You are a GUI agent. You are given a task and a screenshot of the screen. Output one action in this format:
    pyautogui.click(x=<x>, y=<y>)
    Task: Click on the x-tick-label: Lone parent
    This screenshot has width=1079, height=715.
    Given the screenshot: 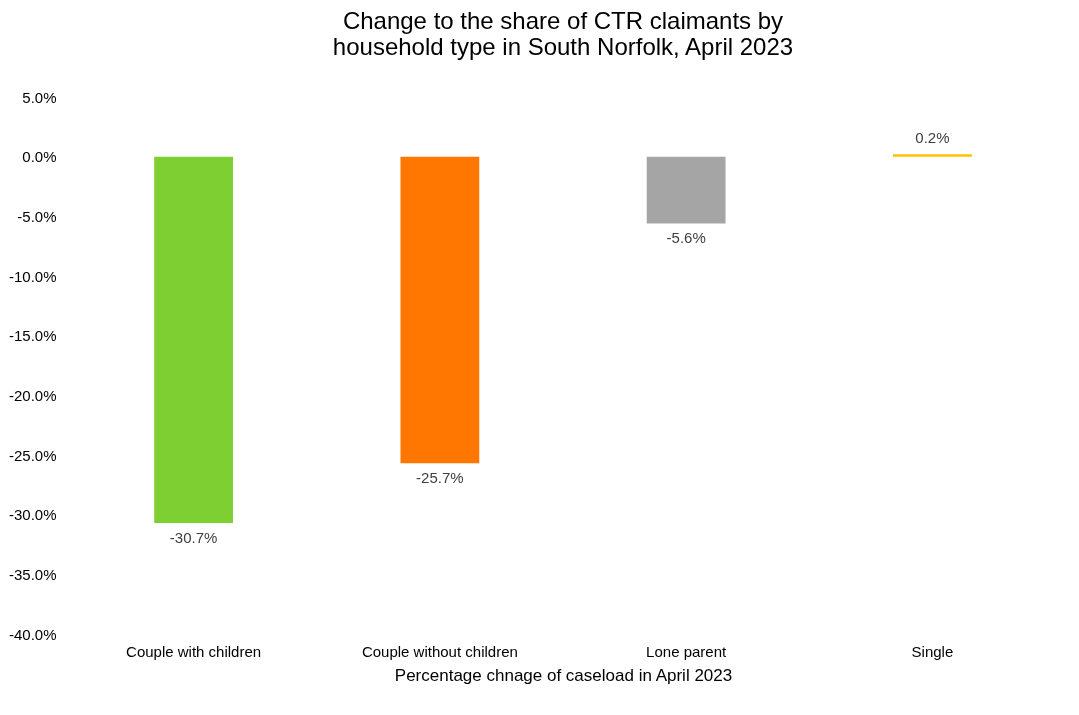 What is the action you would take?
    pyautogui.click(x=686, y=651)
    